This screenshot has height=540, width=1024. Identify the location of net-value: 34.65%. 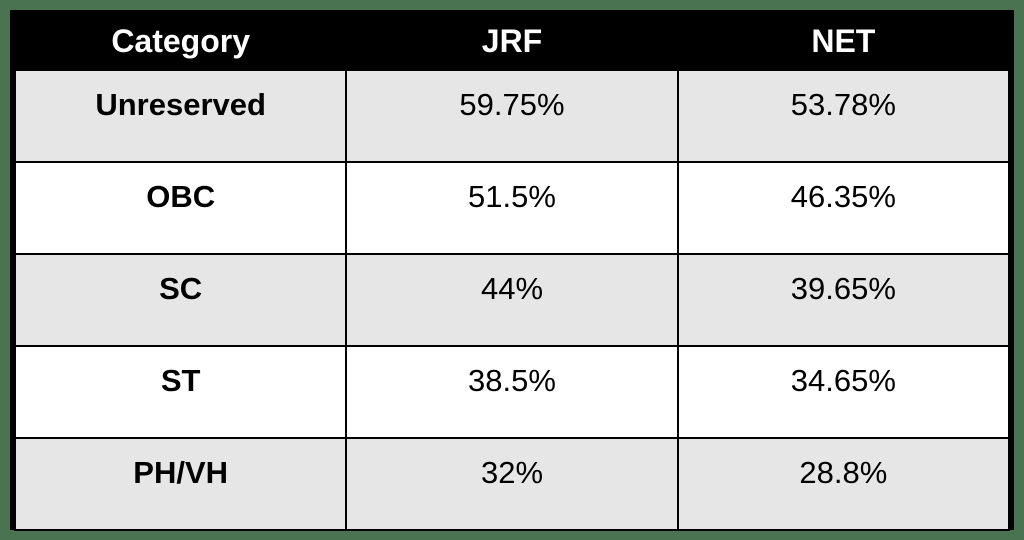
(843, 392).